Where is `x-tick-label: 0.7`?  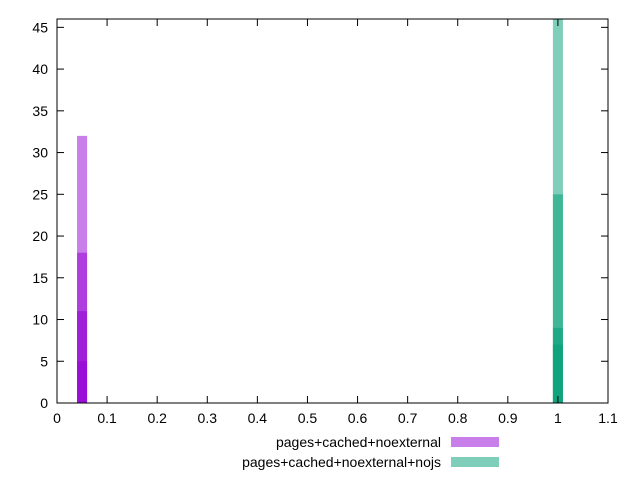
x-tick-label: 0.7 is located at coordinates (408, 418).